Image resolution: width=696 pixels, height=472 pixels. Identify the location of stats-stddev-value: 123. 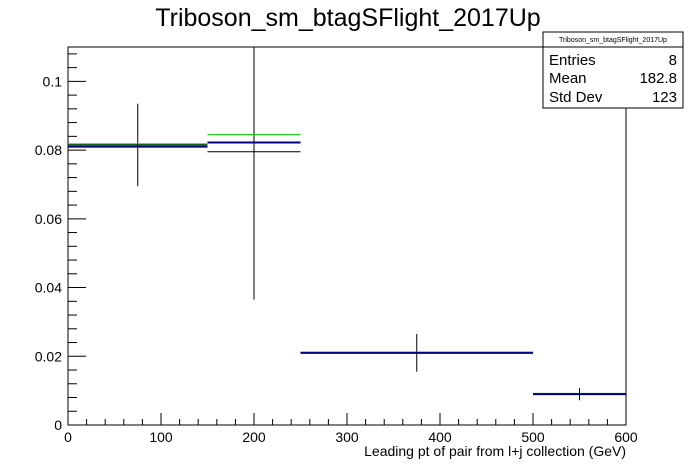
(664, 97).